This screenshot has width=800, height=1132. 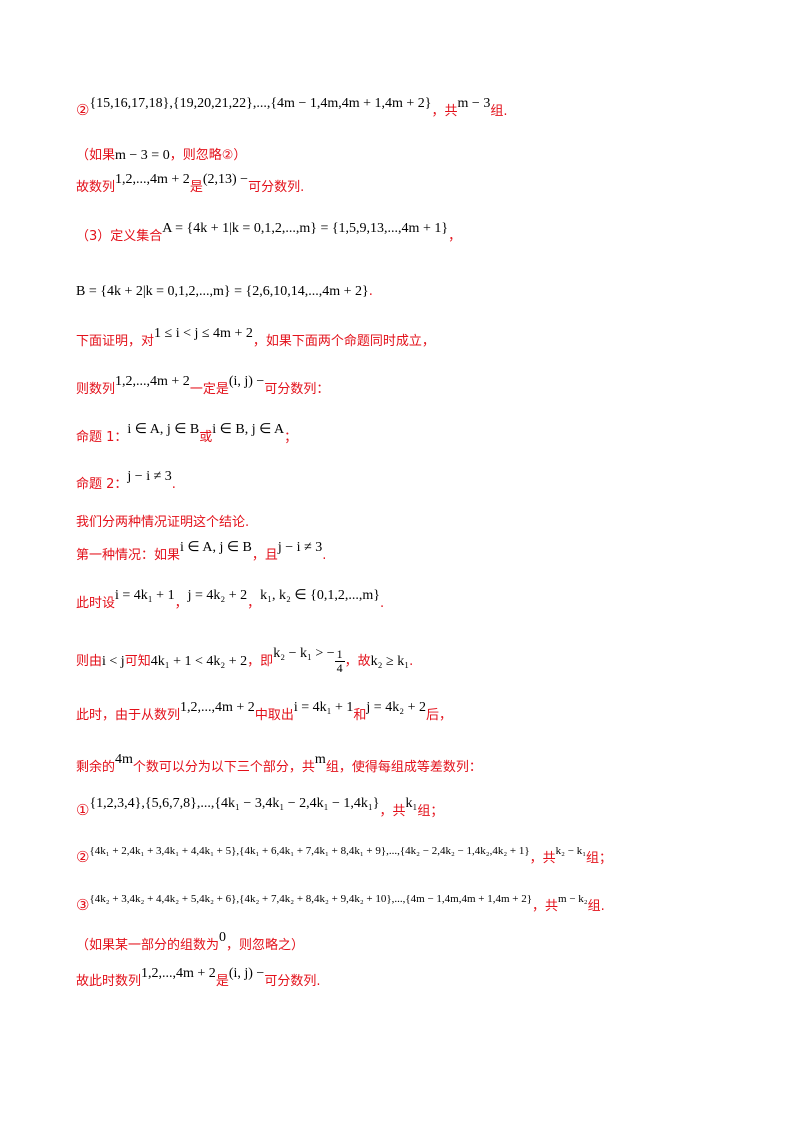 What do you see at coordinates (96, 187) in the screenshot?
I see `text: 故数列` at bounding box center [96, 187].